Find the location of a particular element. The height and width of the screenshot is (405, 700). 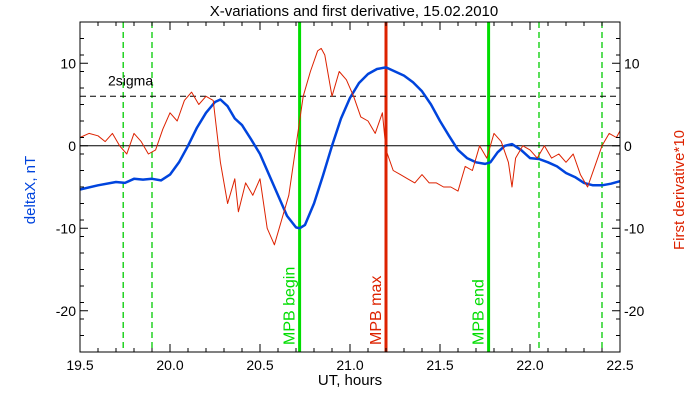

marker-label-2: MPB begin is located at coordinates (290, 306).